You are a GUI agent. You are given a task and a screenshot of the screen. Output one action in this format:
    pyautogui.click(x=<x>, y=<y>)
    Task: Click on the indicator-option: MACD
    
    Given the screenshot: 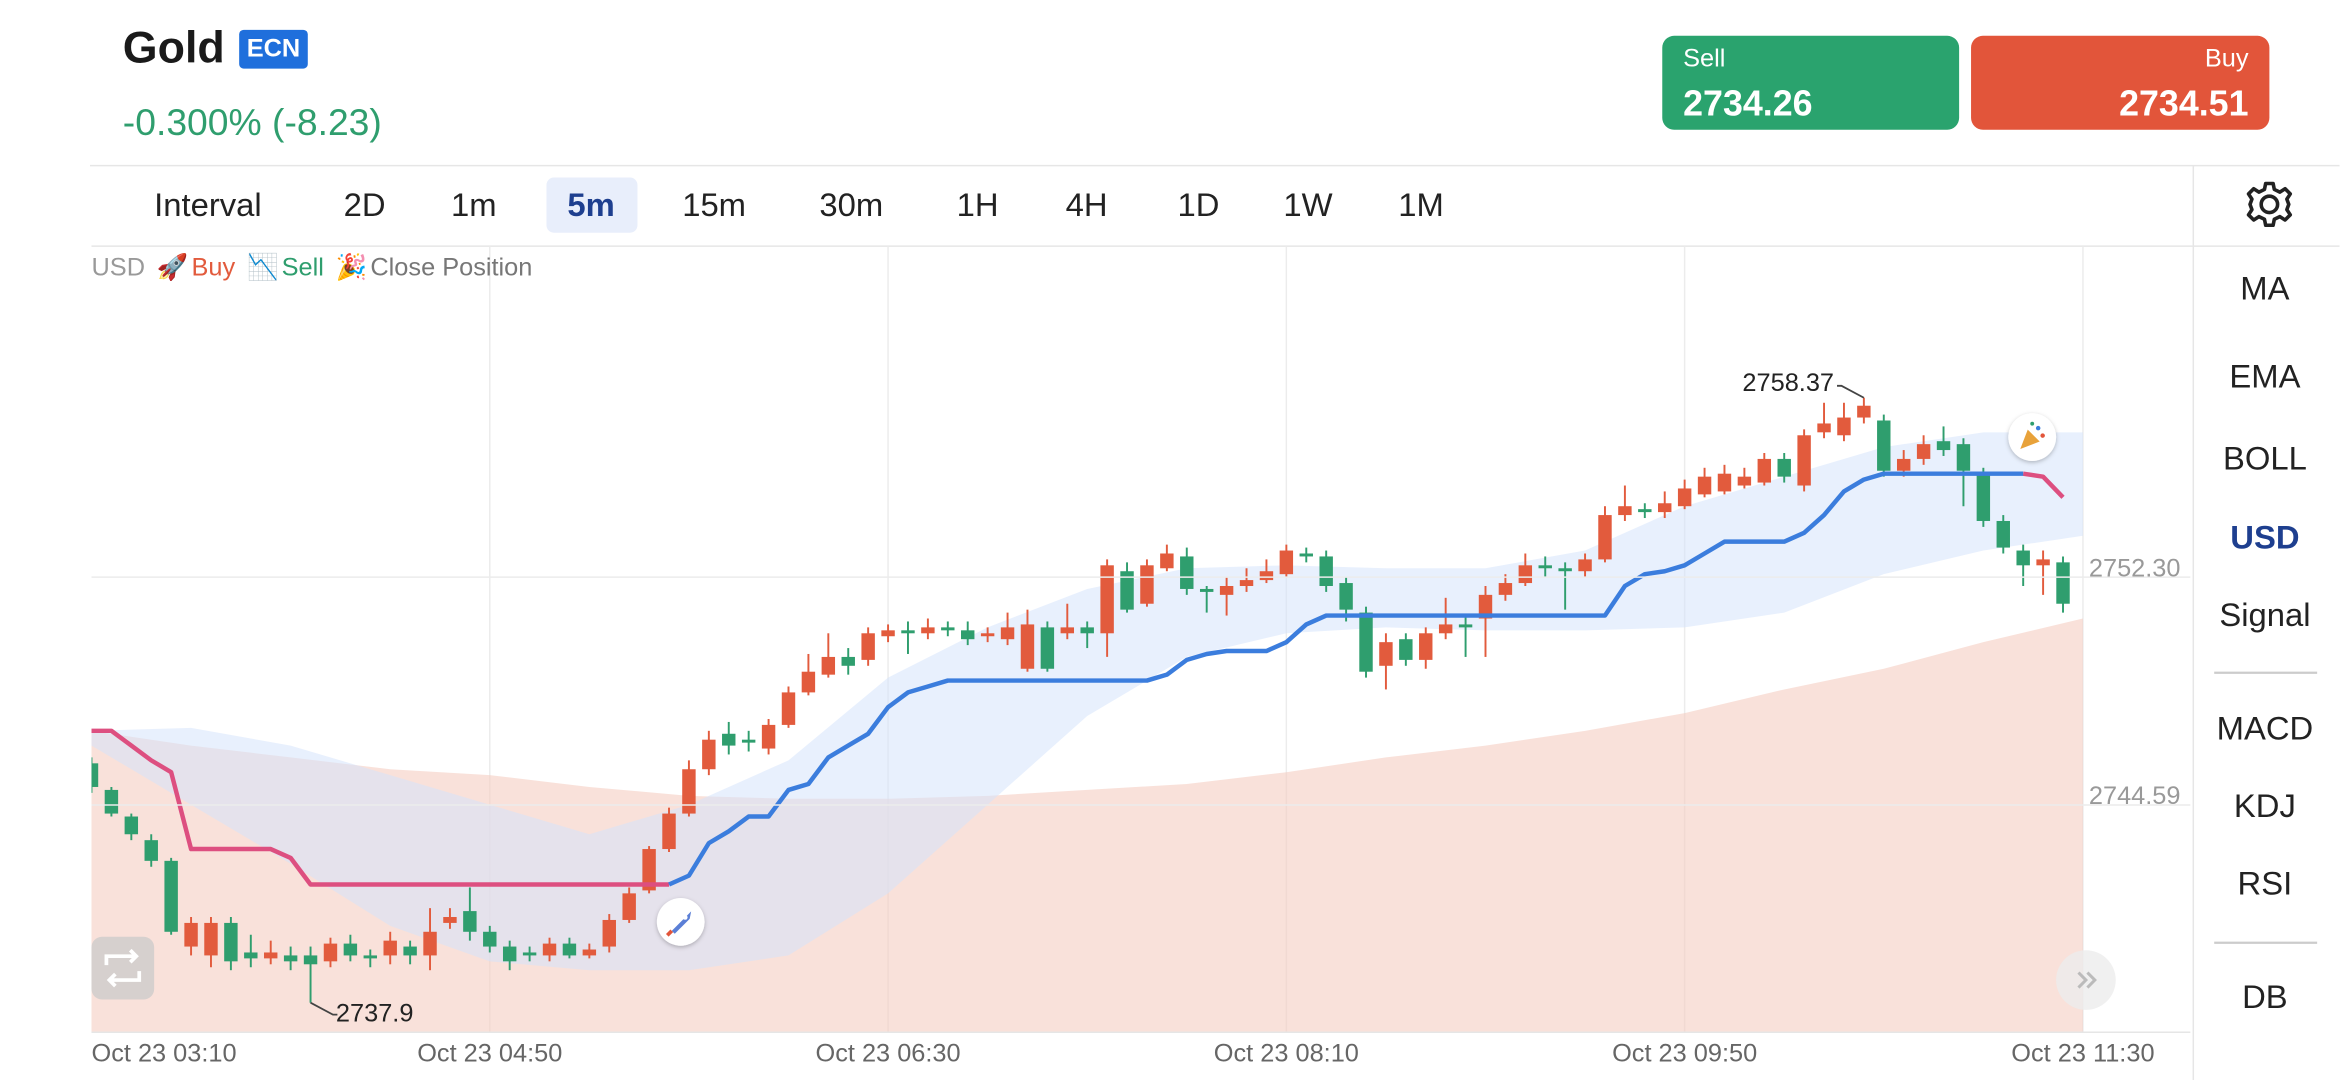 What is the action you would take?
    pyautogui.click(x=2265, y=728)
    